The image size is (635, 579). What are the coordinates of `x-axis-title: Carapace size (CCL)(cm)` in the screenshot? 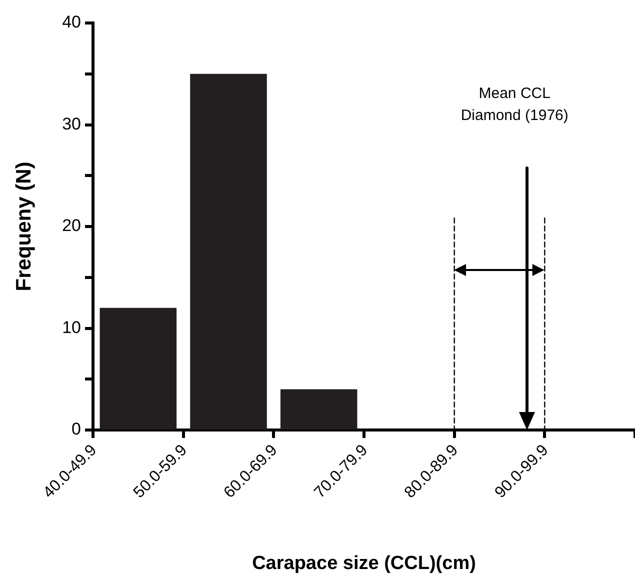 It's located at (364, 563).